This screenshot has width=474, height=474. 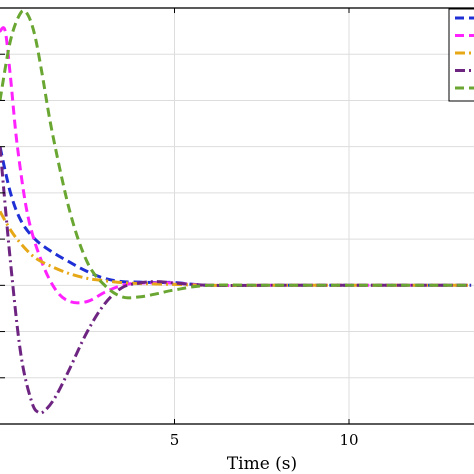 I want to click on x-tick-label: 10, so click(x=348, y=440).